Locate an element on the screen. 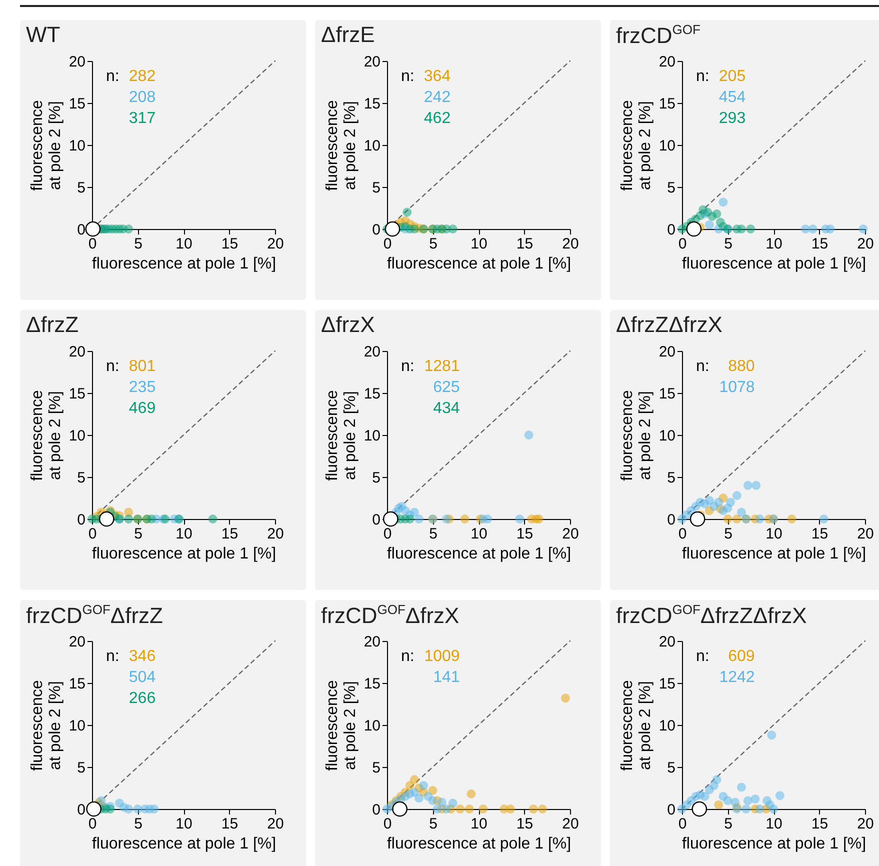 The image size is (879, 866). text: 609 is located at coordinates (741, 656).